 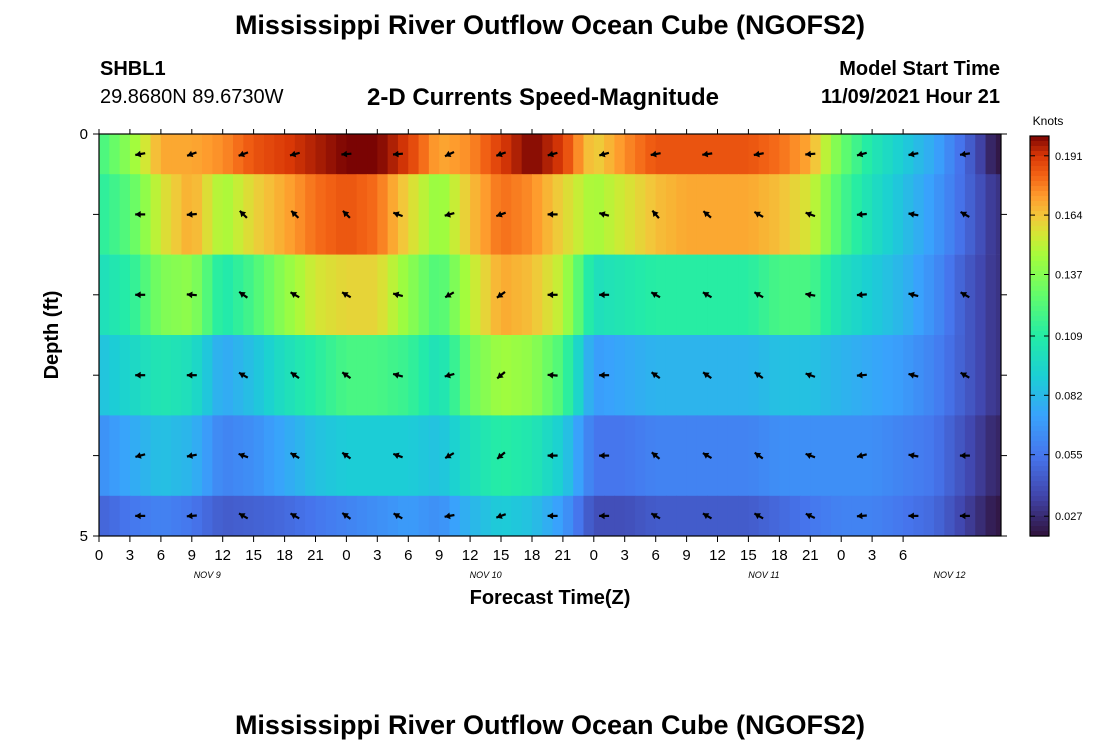 I want to click on x-tick-label: 6, so click(x=408, y=555).